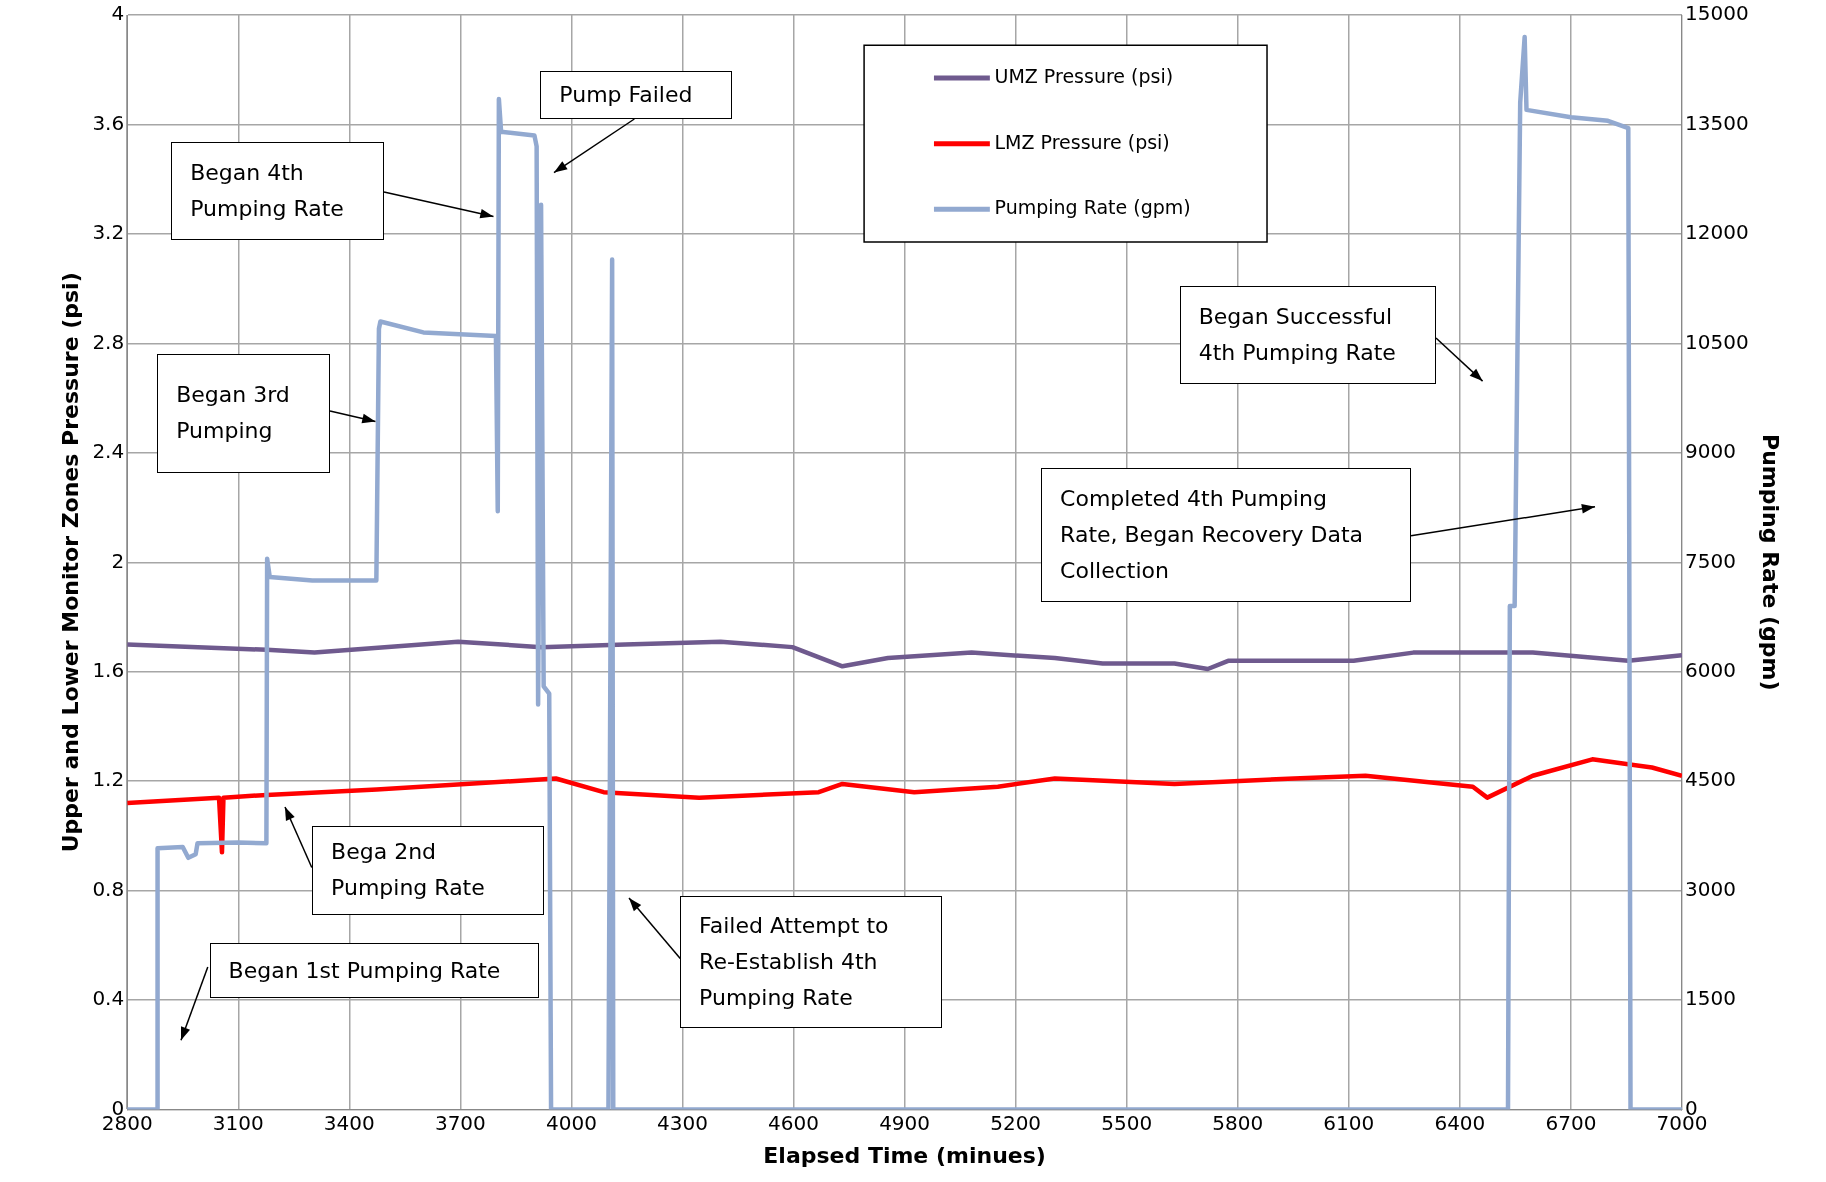  I want to click on y-tick-label: 2, so click(118, 560).